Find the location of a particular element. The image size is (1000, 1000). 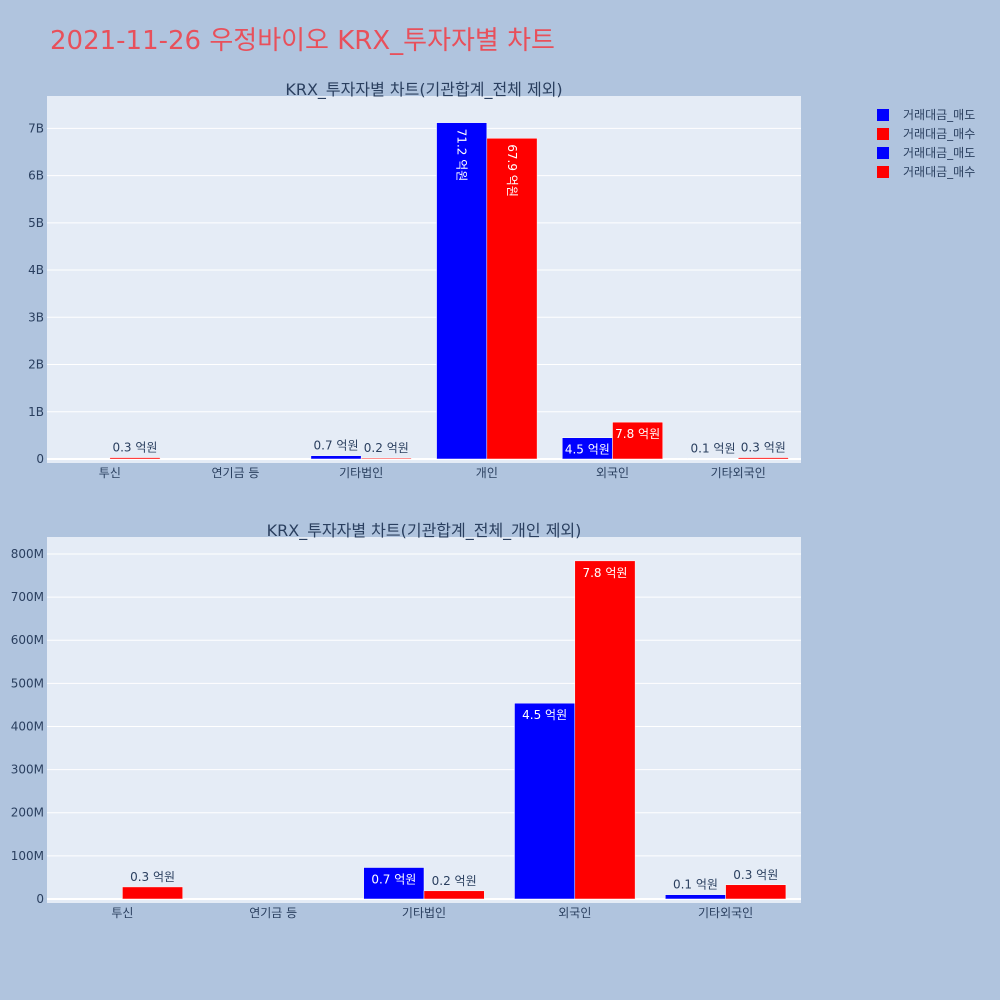

y-tick-label: 300M is located at coordinates (27, 770).